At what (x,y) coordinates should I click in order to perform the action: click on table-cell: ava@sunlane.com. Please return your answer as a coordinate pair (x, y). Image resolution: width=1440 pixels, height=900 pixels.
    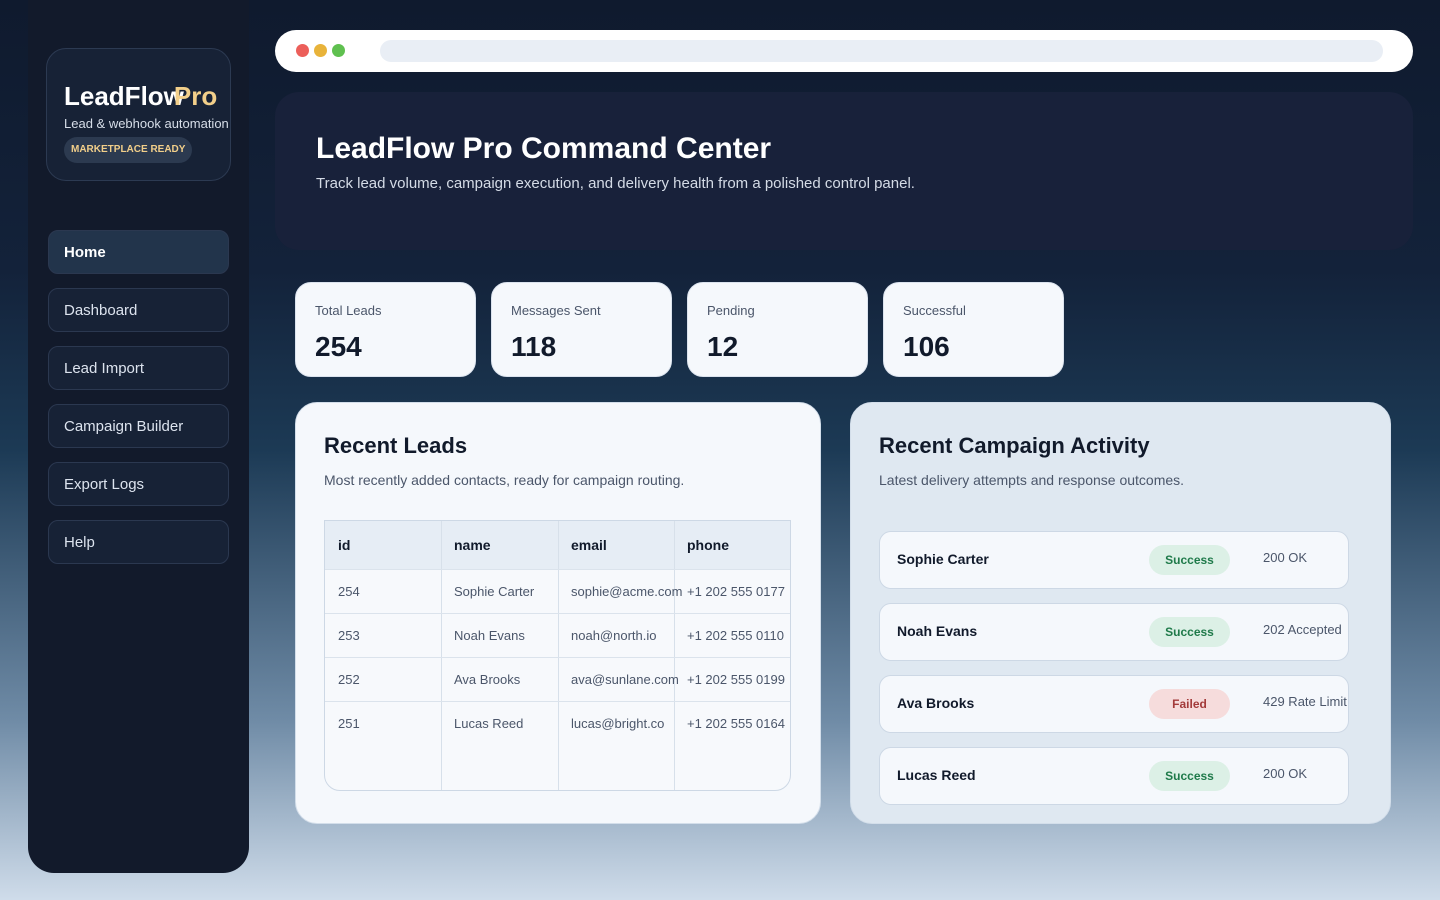
    Looking at the image, I should click on (618, 679).